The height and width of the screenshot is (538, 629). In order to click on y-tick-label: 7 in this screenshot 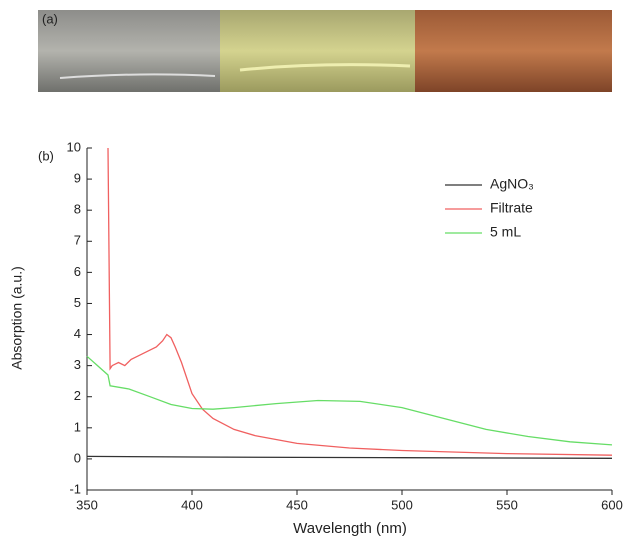, I will do `click(77, 240)`.